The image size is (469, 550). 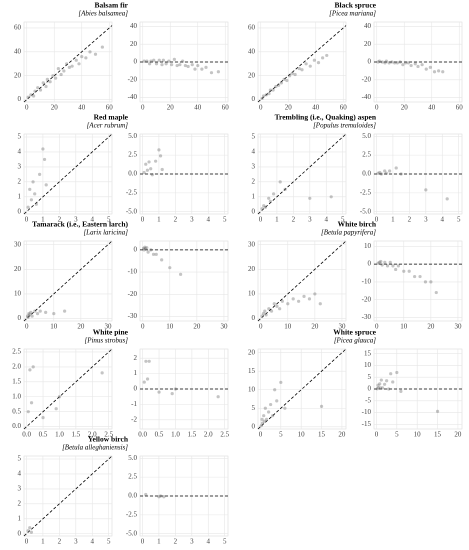 What do you see at coordinates (16, 411) in the screenshot?
I see `y-tick-label: 0.5` at bounding box center [16, 411].